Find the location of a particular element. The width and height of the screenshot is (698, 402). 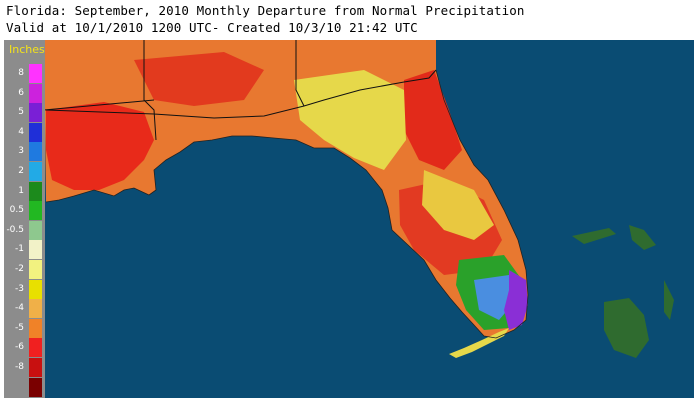

legend-label: -0.5 is located at coordinates (15, 229).